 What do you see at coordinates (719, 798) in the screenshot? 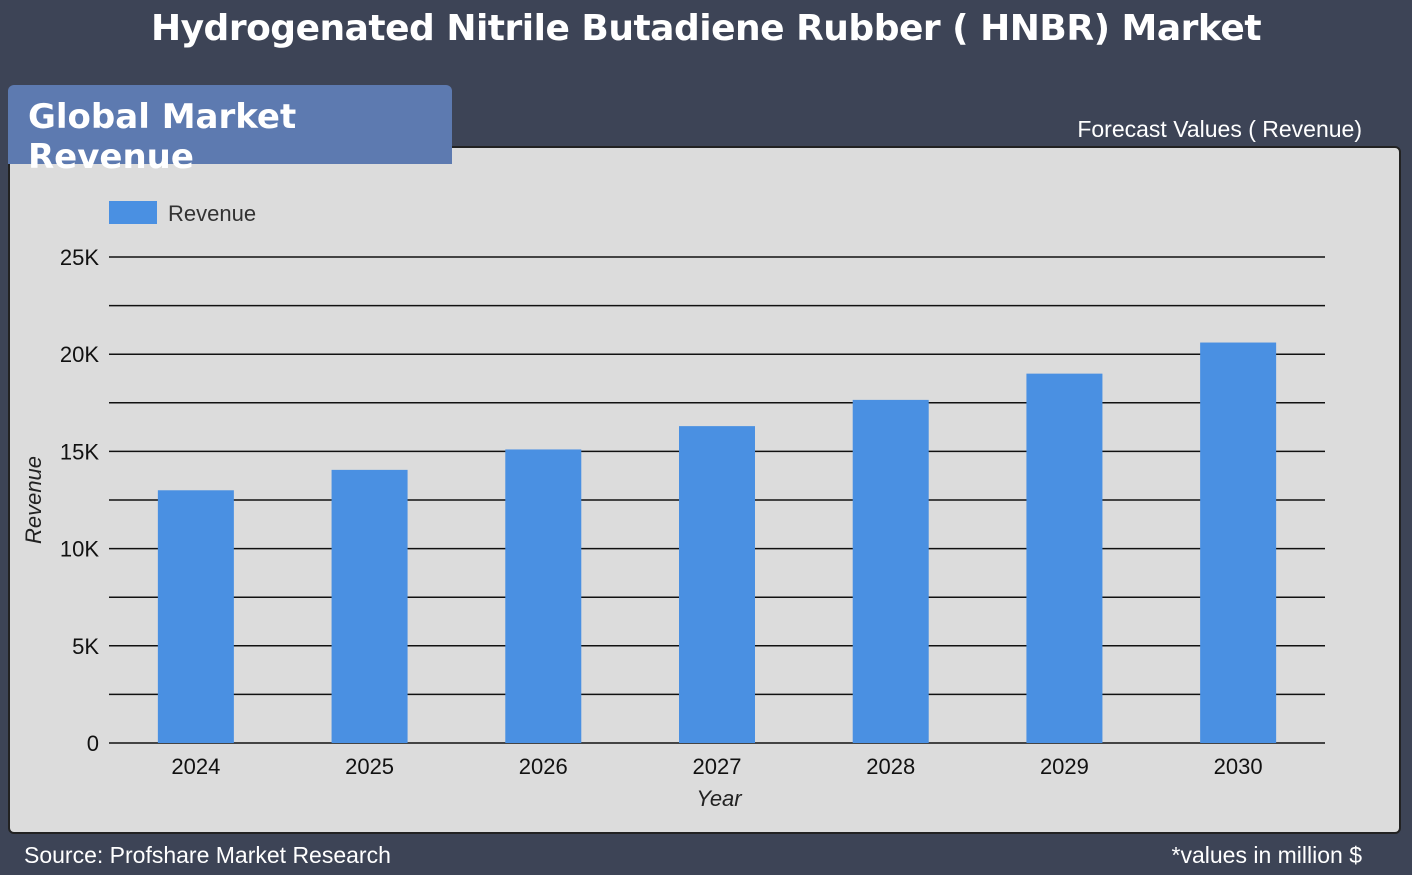
I see `x-axis-title: Year` at bounding box center [719, 798].